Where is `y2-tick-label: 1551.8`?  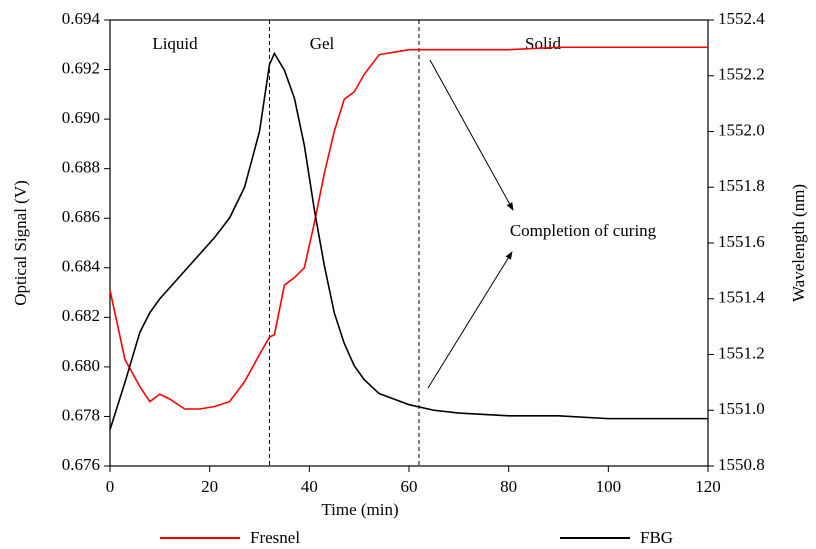 y2-tick-label: 1551.8 is located at coordinates (741, 185).